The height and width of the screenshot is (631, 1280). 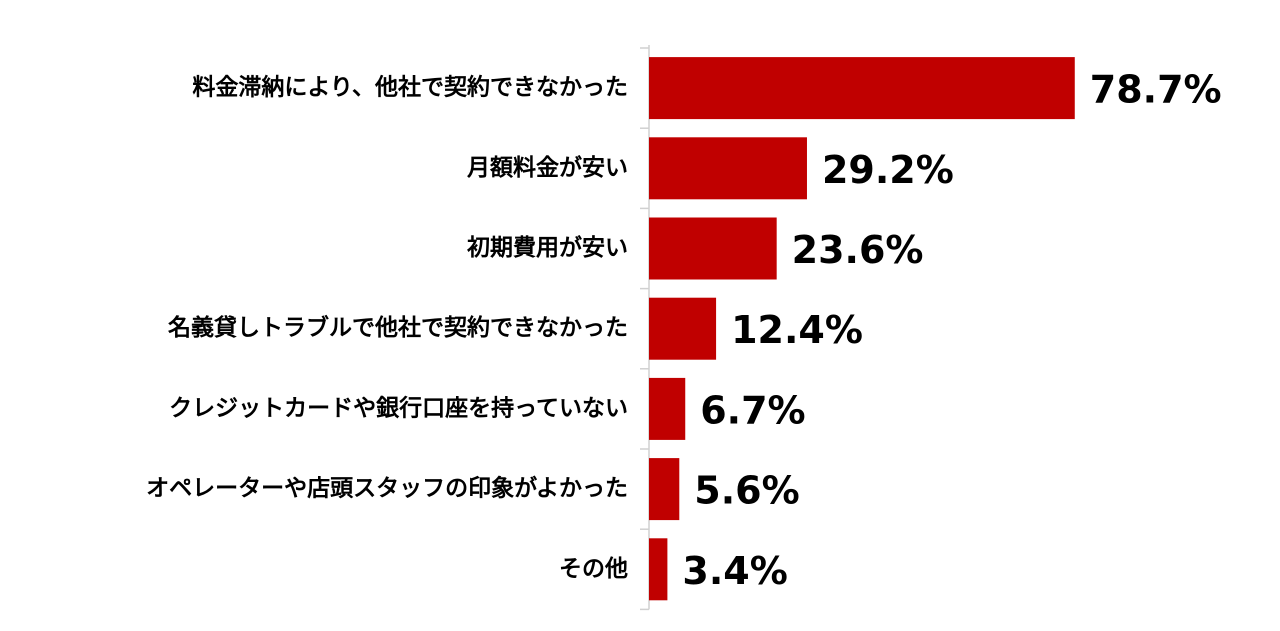 What do you see at coordinates (752, 410) in the screenshot?
I see `value-label: 6.7%` at bounding box center [752, 410].